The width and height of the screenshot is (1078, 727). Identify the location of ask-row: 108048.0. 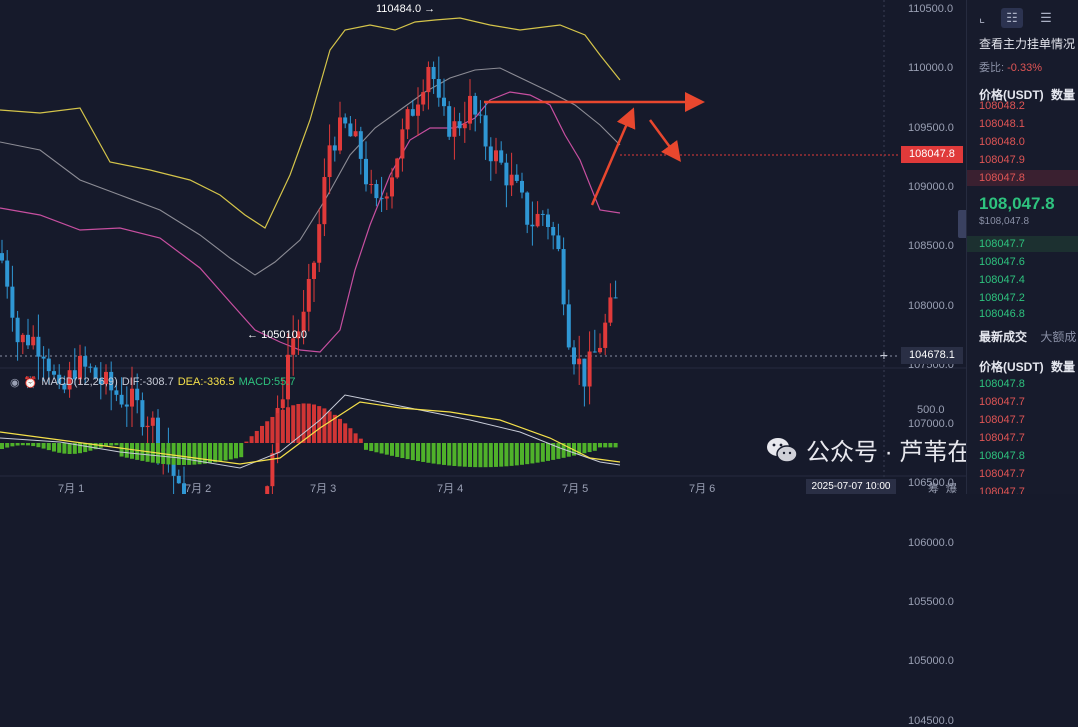
(1002, 142).